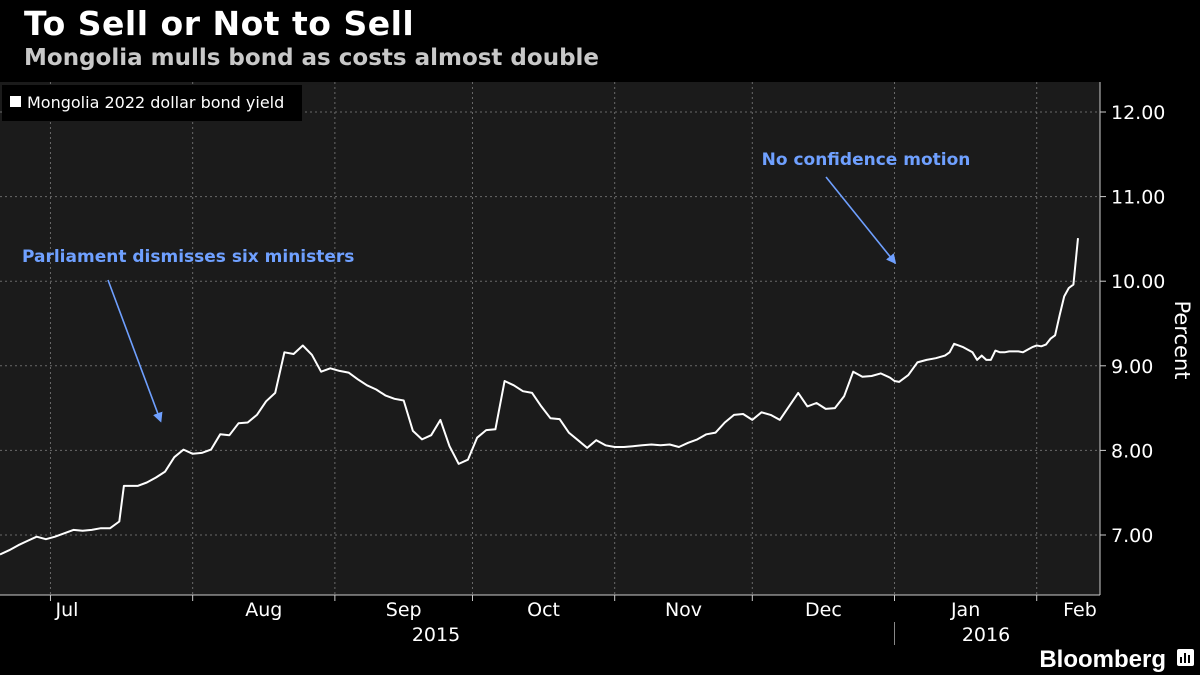  What do you see at coordinates (188, 257) in the screenshot?
I see `annotation-label: Parliament dismisses six ministers` at bounding box center [188, 257].